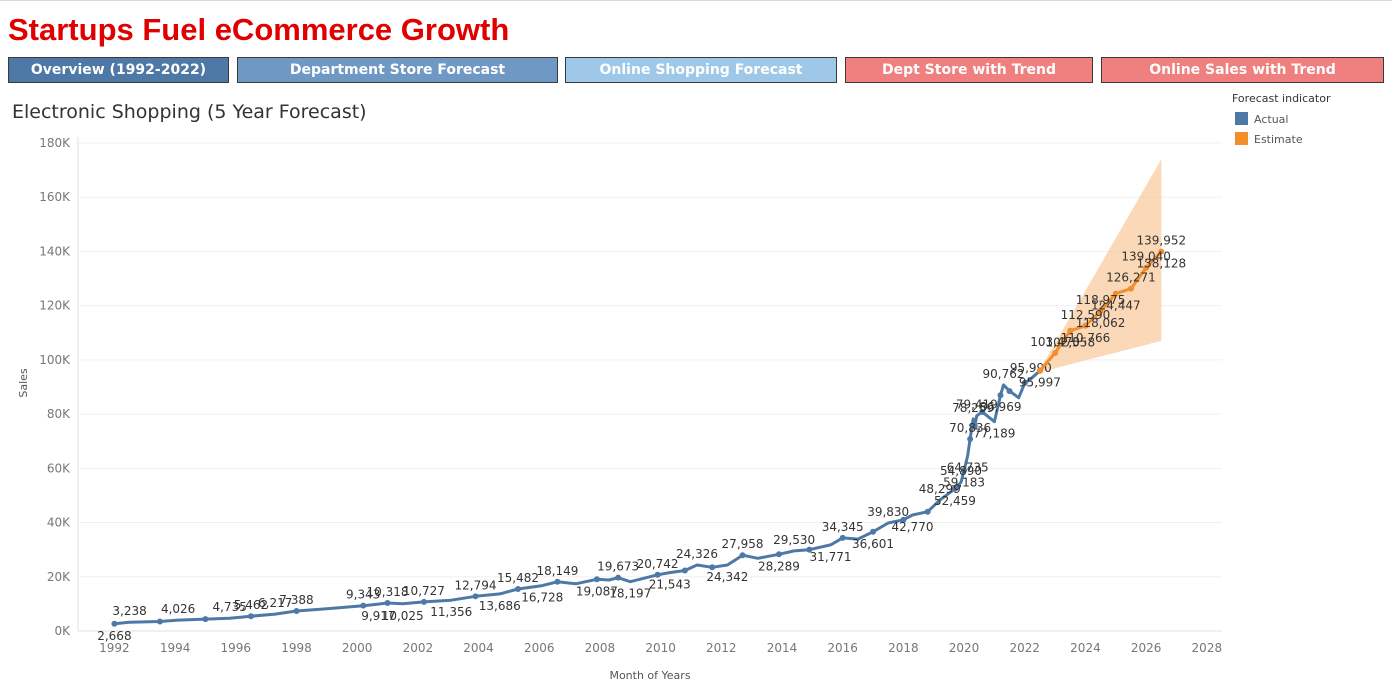 This screenshot has width=1392, height=697. I want to click on y-tick-label: 0K, so click(62, 631).